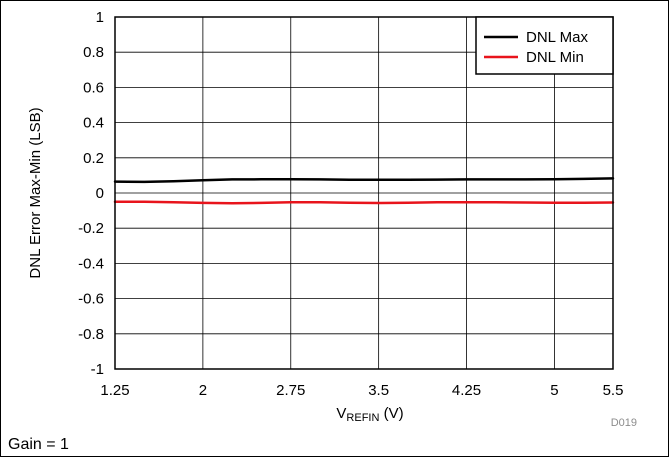 This screenshot has width=669, height=457. I want to click on x-tick-labels: 1.25 2 2.75 3.5 4.25 5 5.5, so click(361, 390).